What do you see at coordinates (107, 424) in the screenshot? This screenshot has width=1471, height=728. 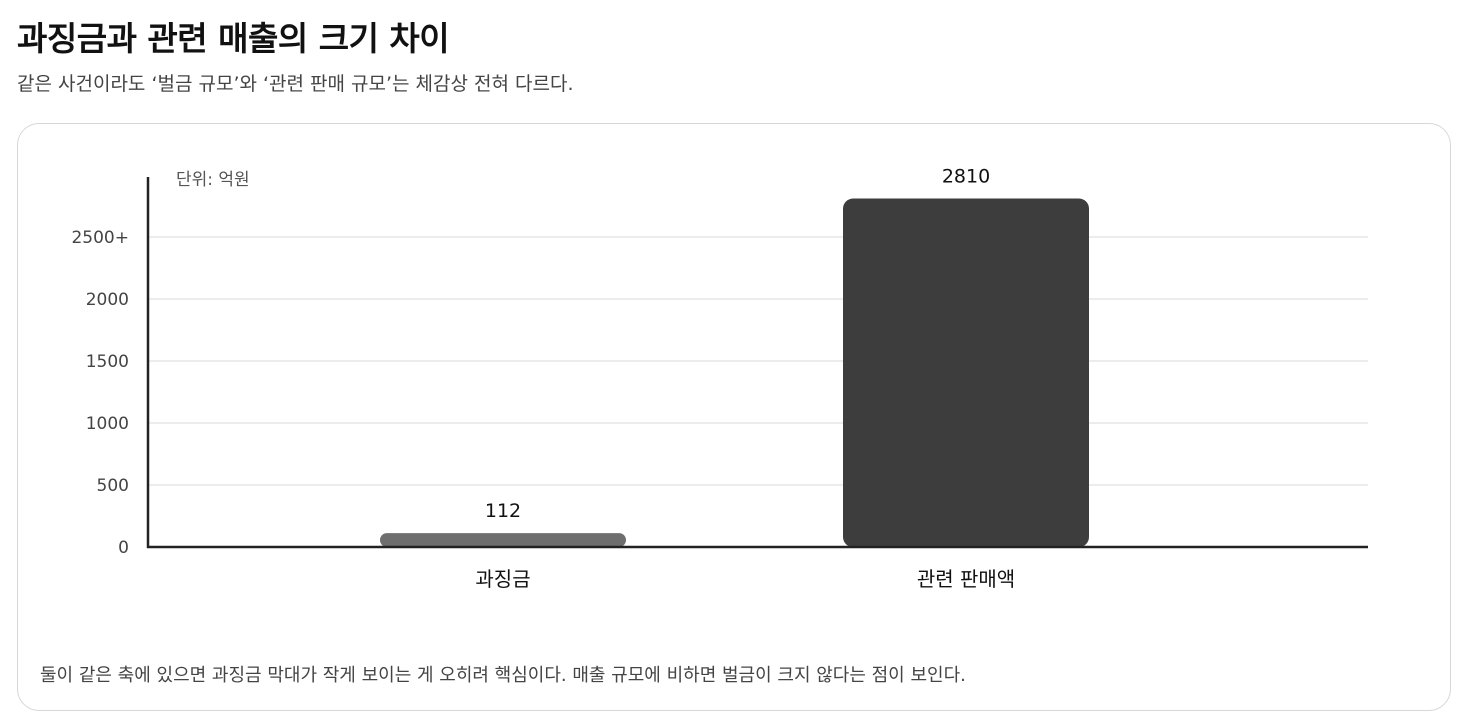 I see `y-tick-label: 1000` at bounding box center [107, 424].